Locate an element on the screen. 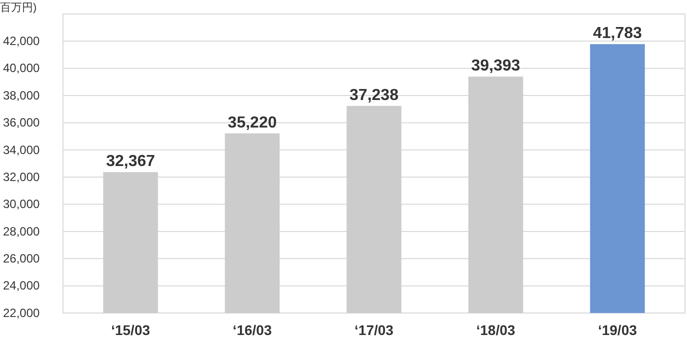  y-tick-label: 40,000 is located at coordinates (21, 68).